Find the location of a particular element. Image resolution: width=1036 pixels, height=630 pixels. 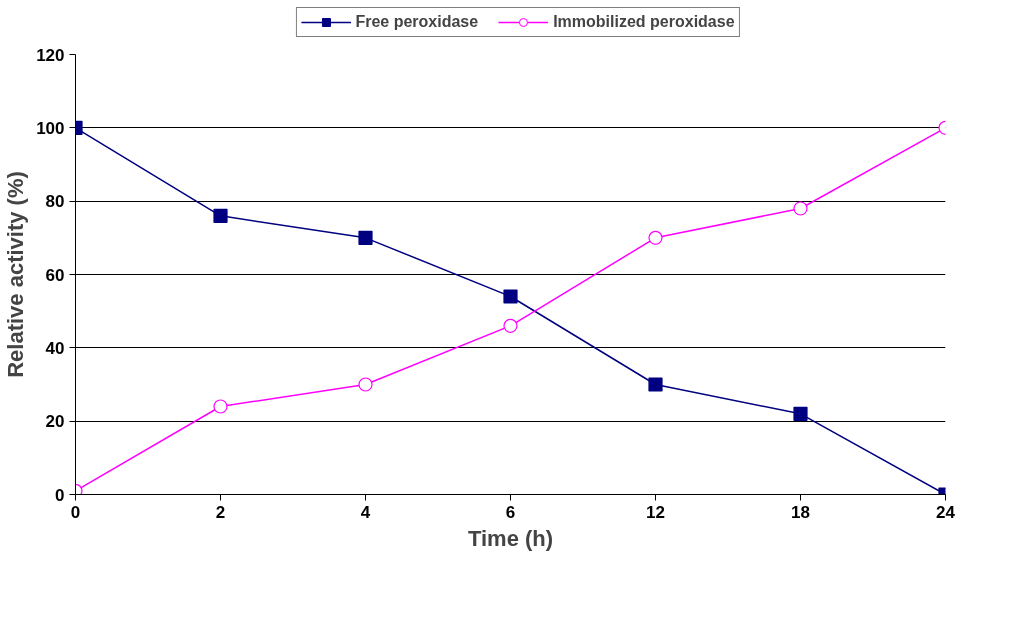

y-tick-label: 20 is located at coordinates (55, 422).